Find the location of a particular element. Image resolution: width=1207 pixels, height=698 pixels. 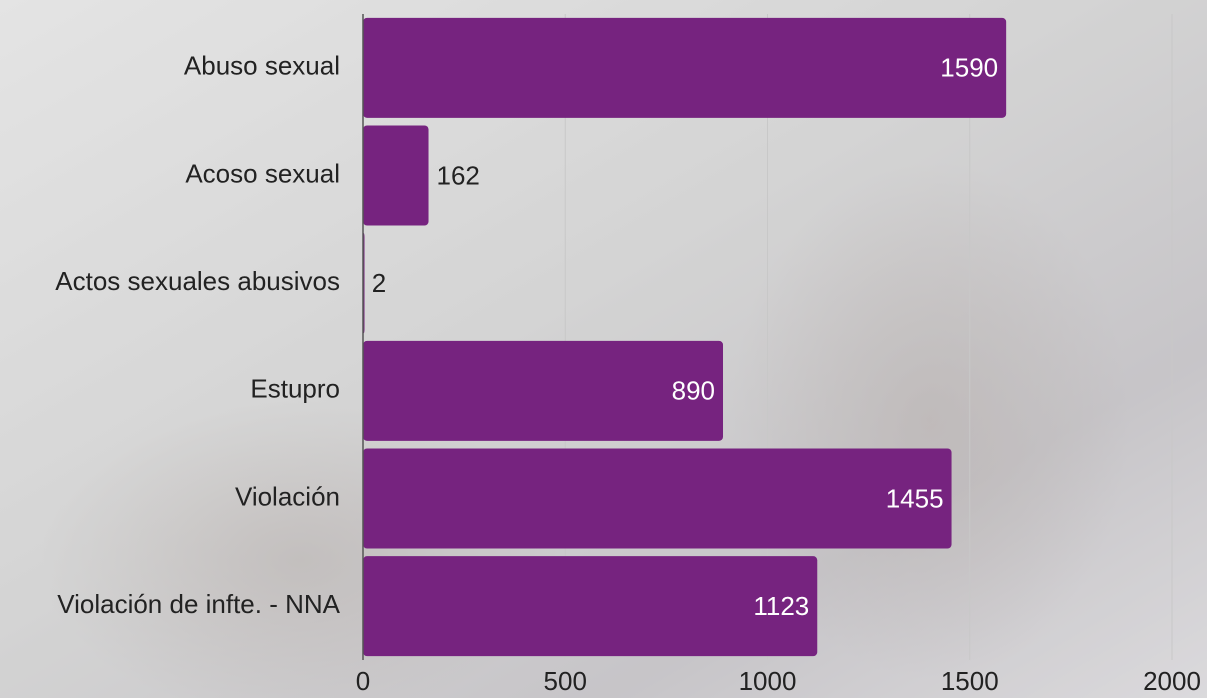

x-tick-label: 2000 is located at coordinates (1172, 681).